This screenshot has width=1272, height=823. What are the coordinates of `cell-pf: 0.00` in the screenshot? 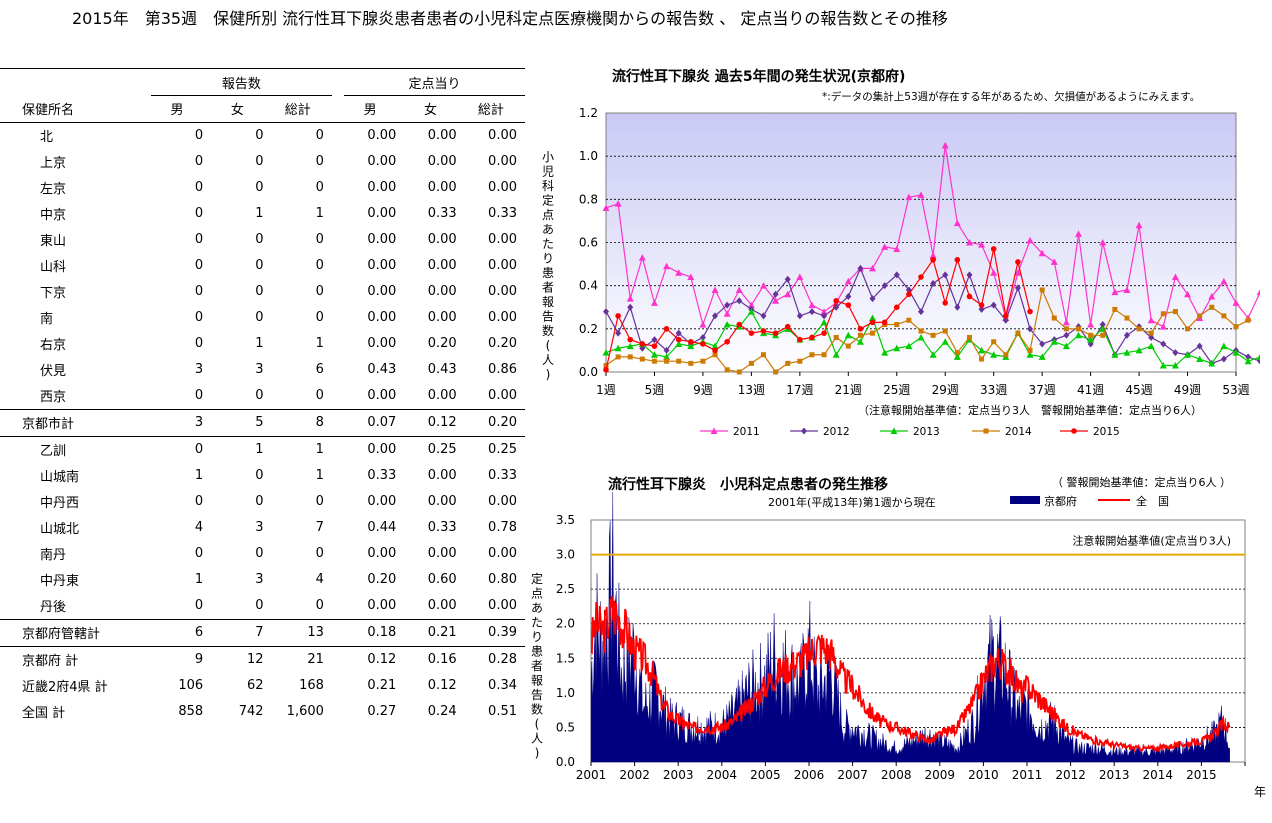 It's located at (442, 553).